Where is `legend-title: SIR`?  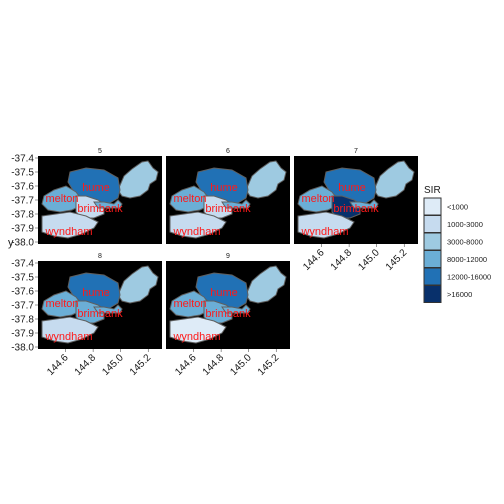
legend-title: SIR is located at coordinates (432, 190).